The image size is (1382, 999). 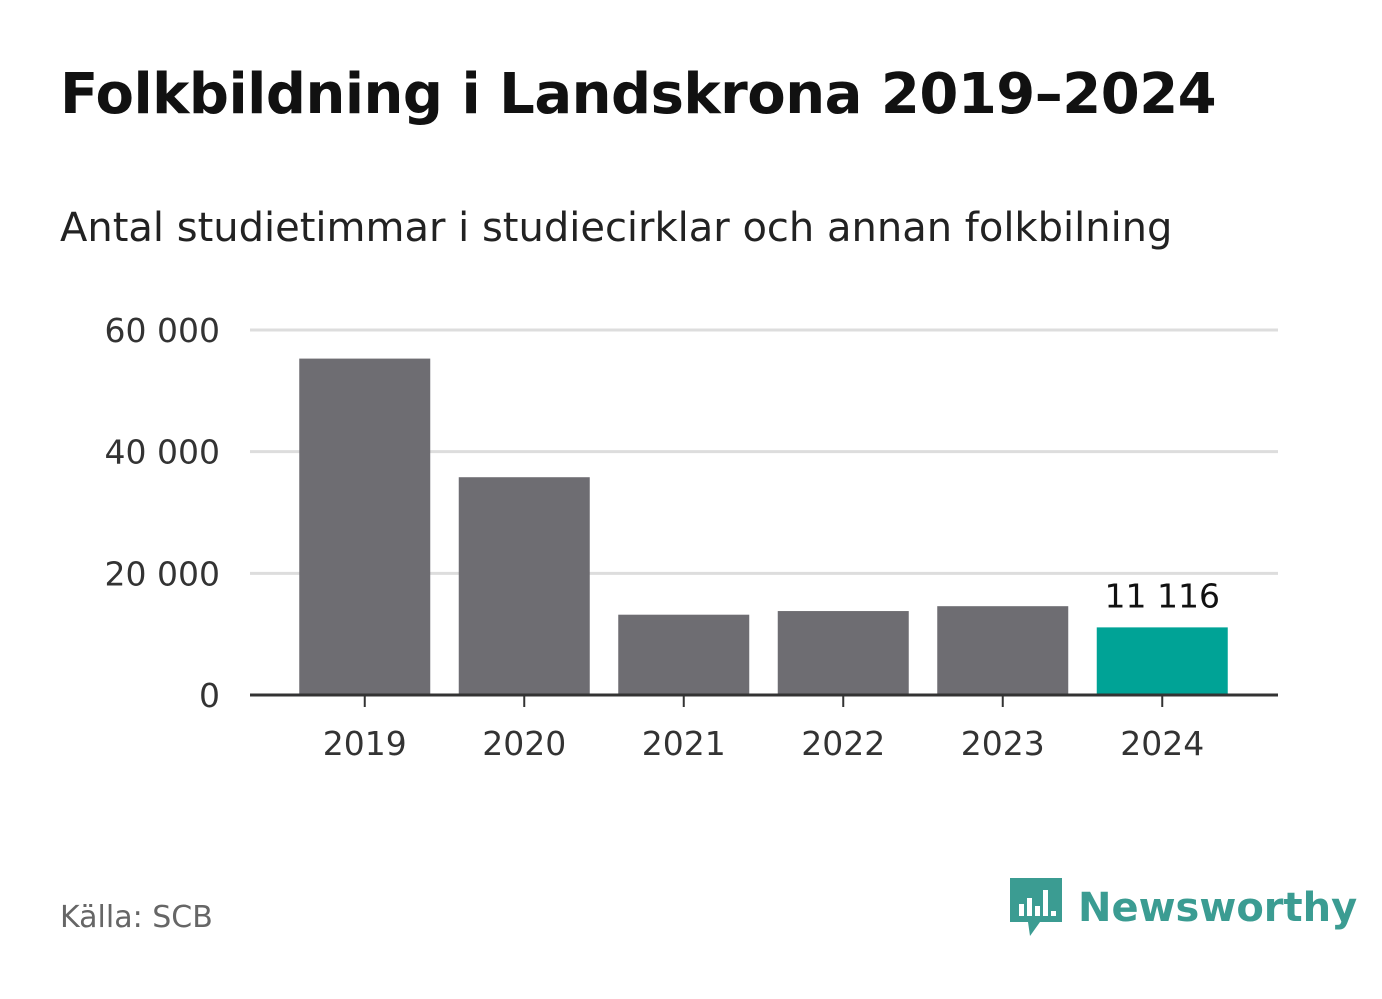 What do you see at coordinates (1036, 907) in the screenshot?
I see `newsworthy-logo-icon` at bounding box center [1036, 907].